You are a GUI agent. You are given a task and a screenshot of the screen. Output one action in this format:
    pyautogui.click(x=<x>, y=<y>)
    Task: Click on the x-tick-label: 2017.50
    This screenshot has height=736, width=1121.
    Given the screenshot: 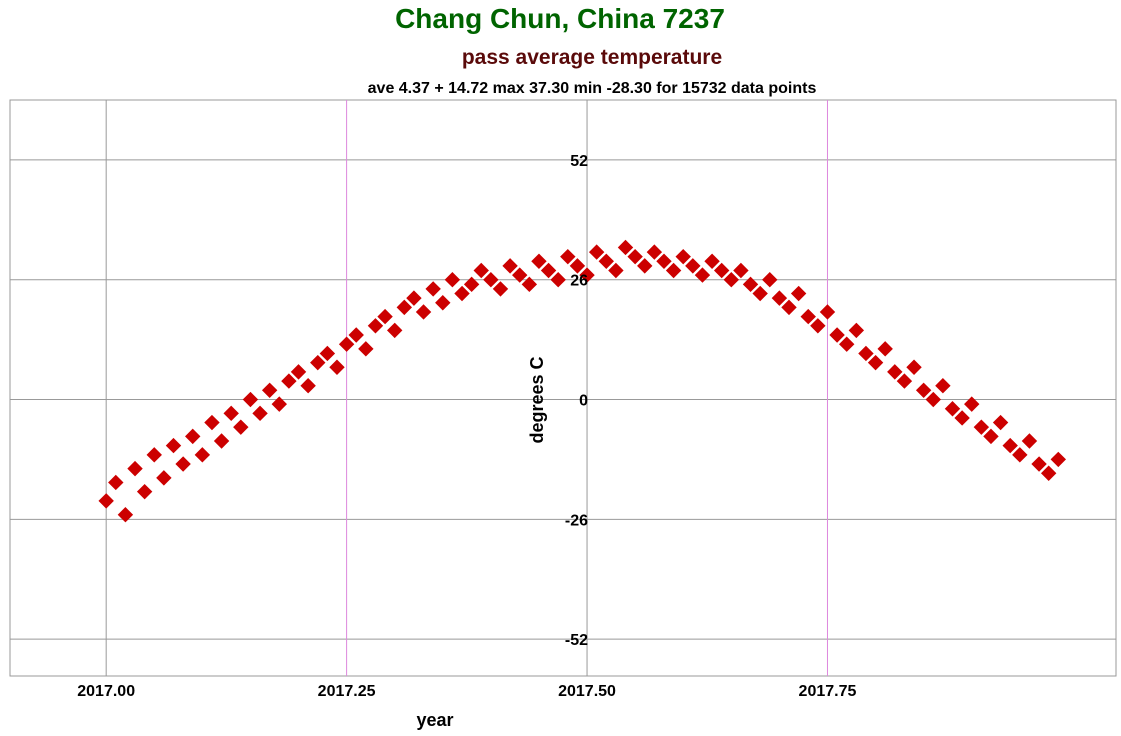 What is the action you would take?
    pyautogui.click(x=587, y=691)
    